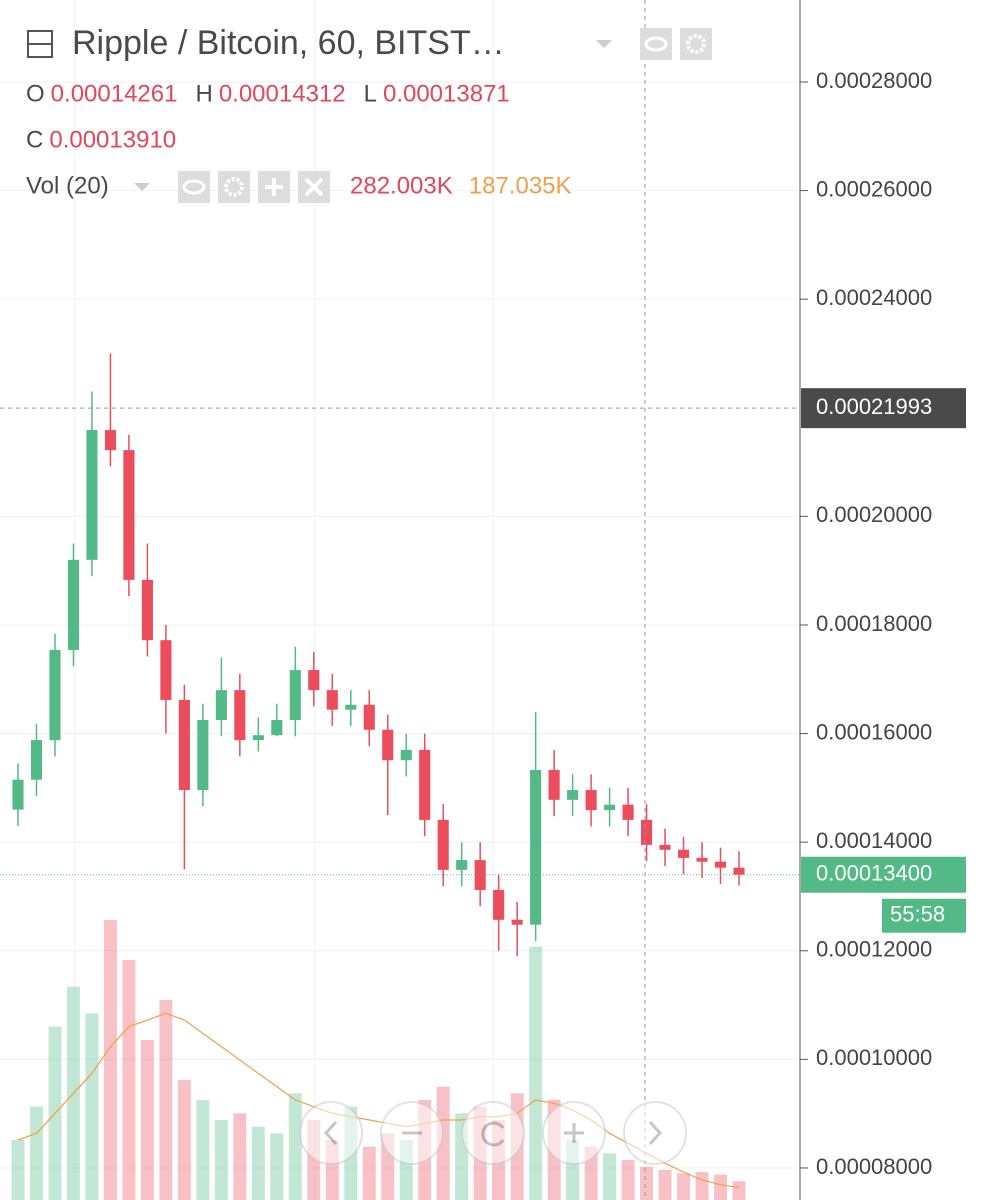  What do you see at coordinates (34, 139) in the screenshot?
I see `ohlc-name: C` at bounding box center [34, 139].